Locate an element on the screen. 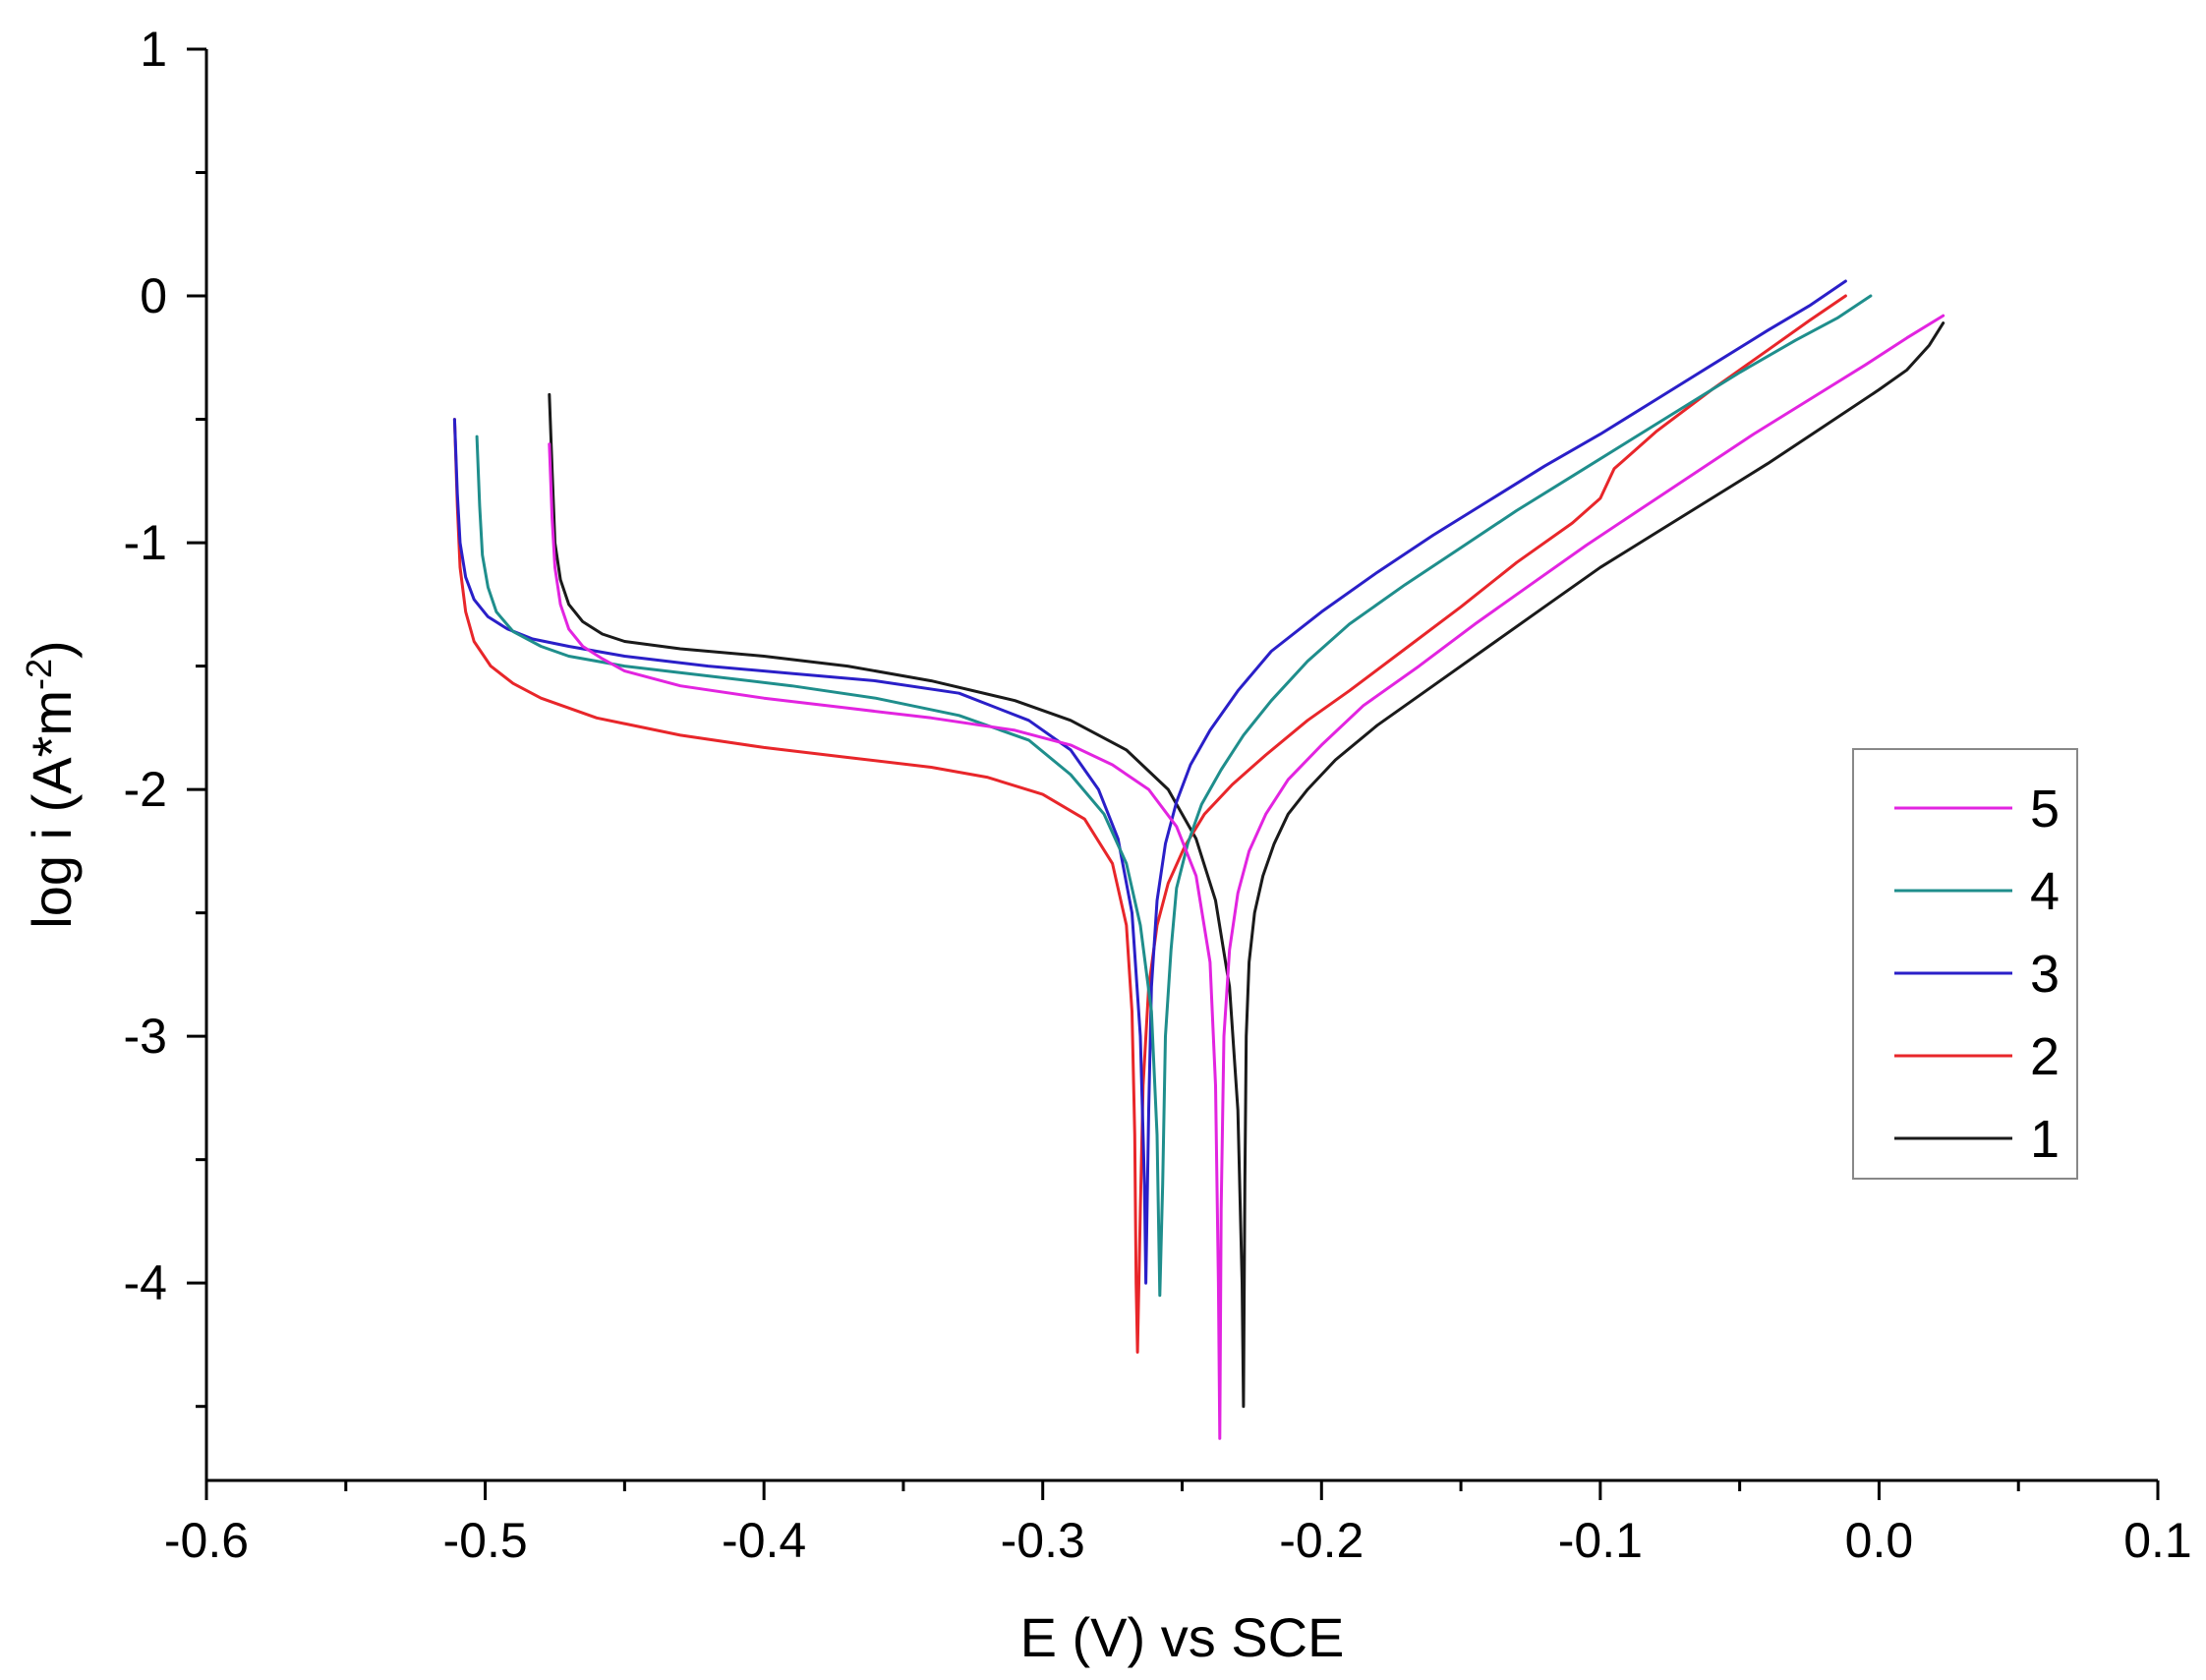 Image resolution: width=2206 pixels, height=1680 pixels. legend-label-1: 1 is located at coordinates (2045, 1139).